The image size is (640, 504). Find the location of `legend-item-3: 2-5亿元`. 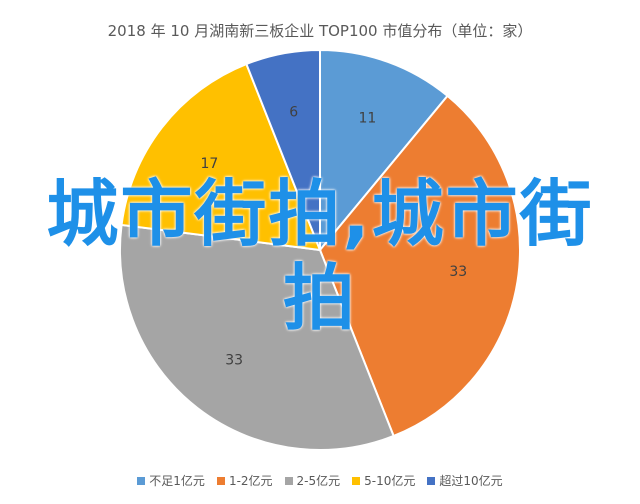

legend-item-3: 2-5亿元 is located at coordinates (312, 480).